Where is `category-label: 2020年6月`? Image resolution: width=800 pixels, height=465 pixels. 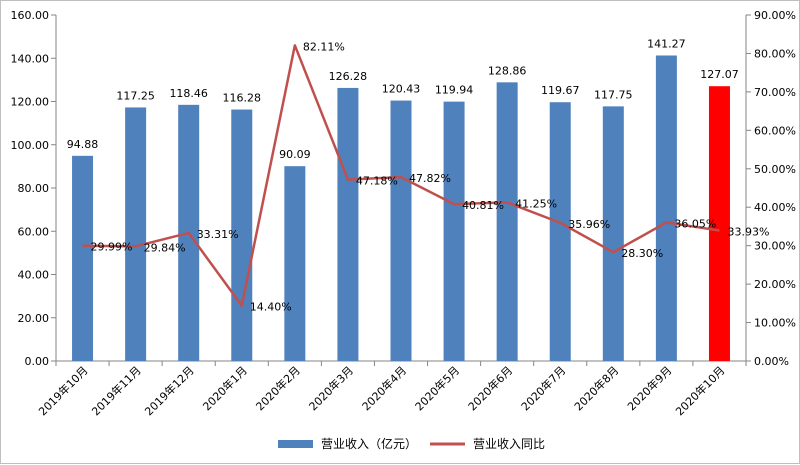
category-label: 2020年6月 is located at coordinates (490, 388).